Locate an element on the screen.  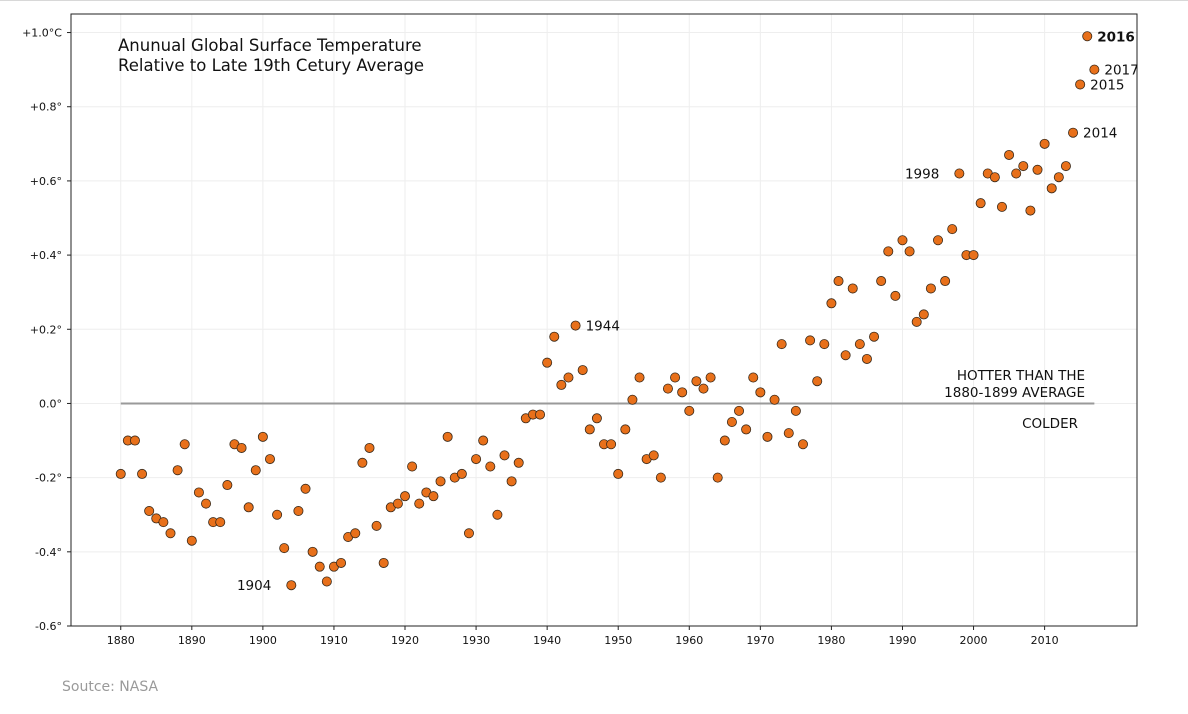
y-tick-label: +0.6° is located at coordinates (46, 181).